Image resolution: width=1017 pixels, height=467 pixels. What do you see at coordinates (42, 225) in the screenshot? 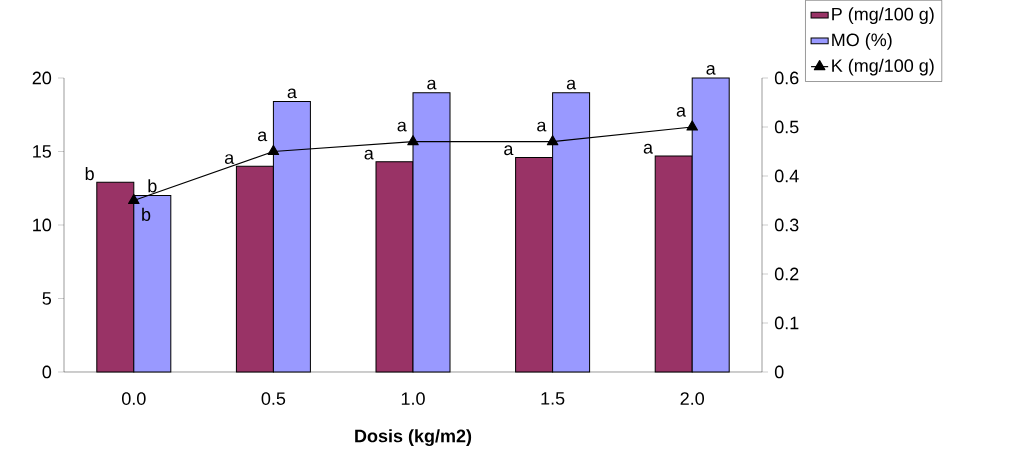
I see `y-tick-label: 10` at bounding box center [42, 225].